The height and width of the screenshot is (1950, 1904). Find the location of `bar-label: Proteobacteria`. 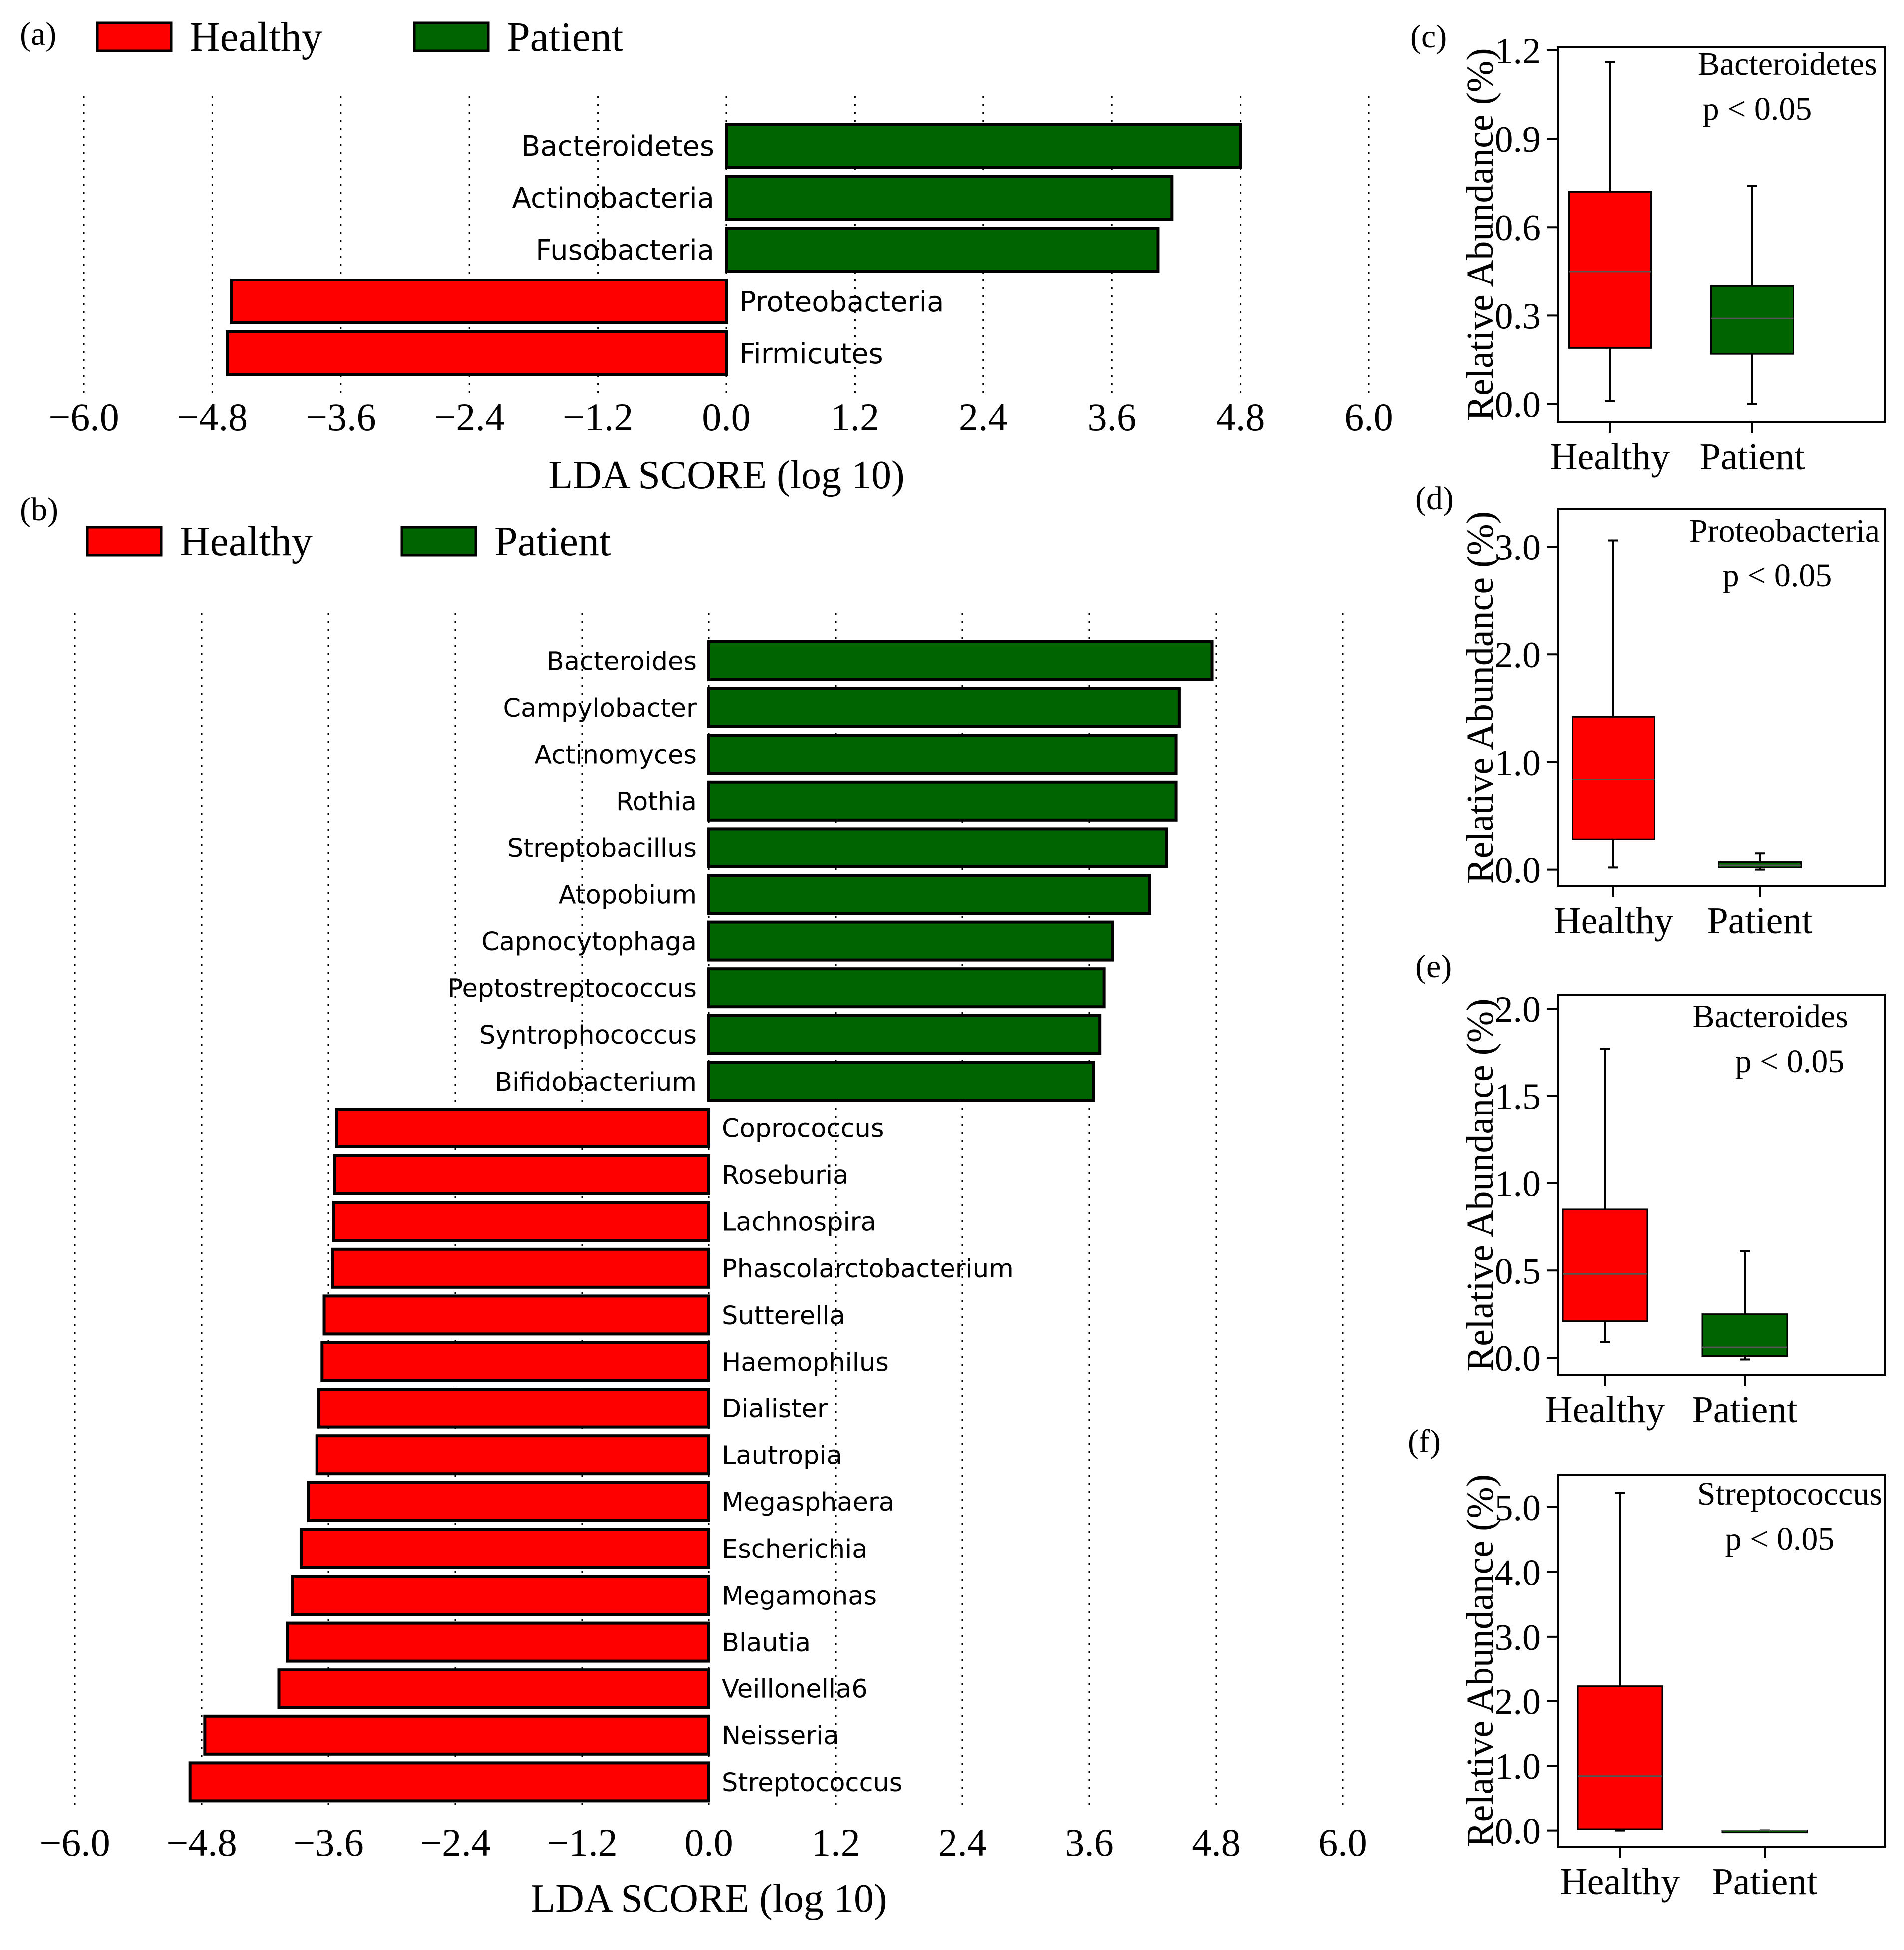

bar-label: Proteobacteria is located at coordinates (841, 302).